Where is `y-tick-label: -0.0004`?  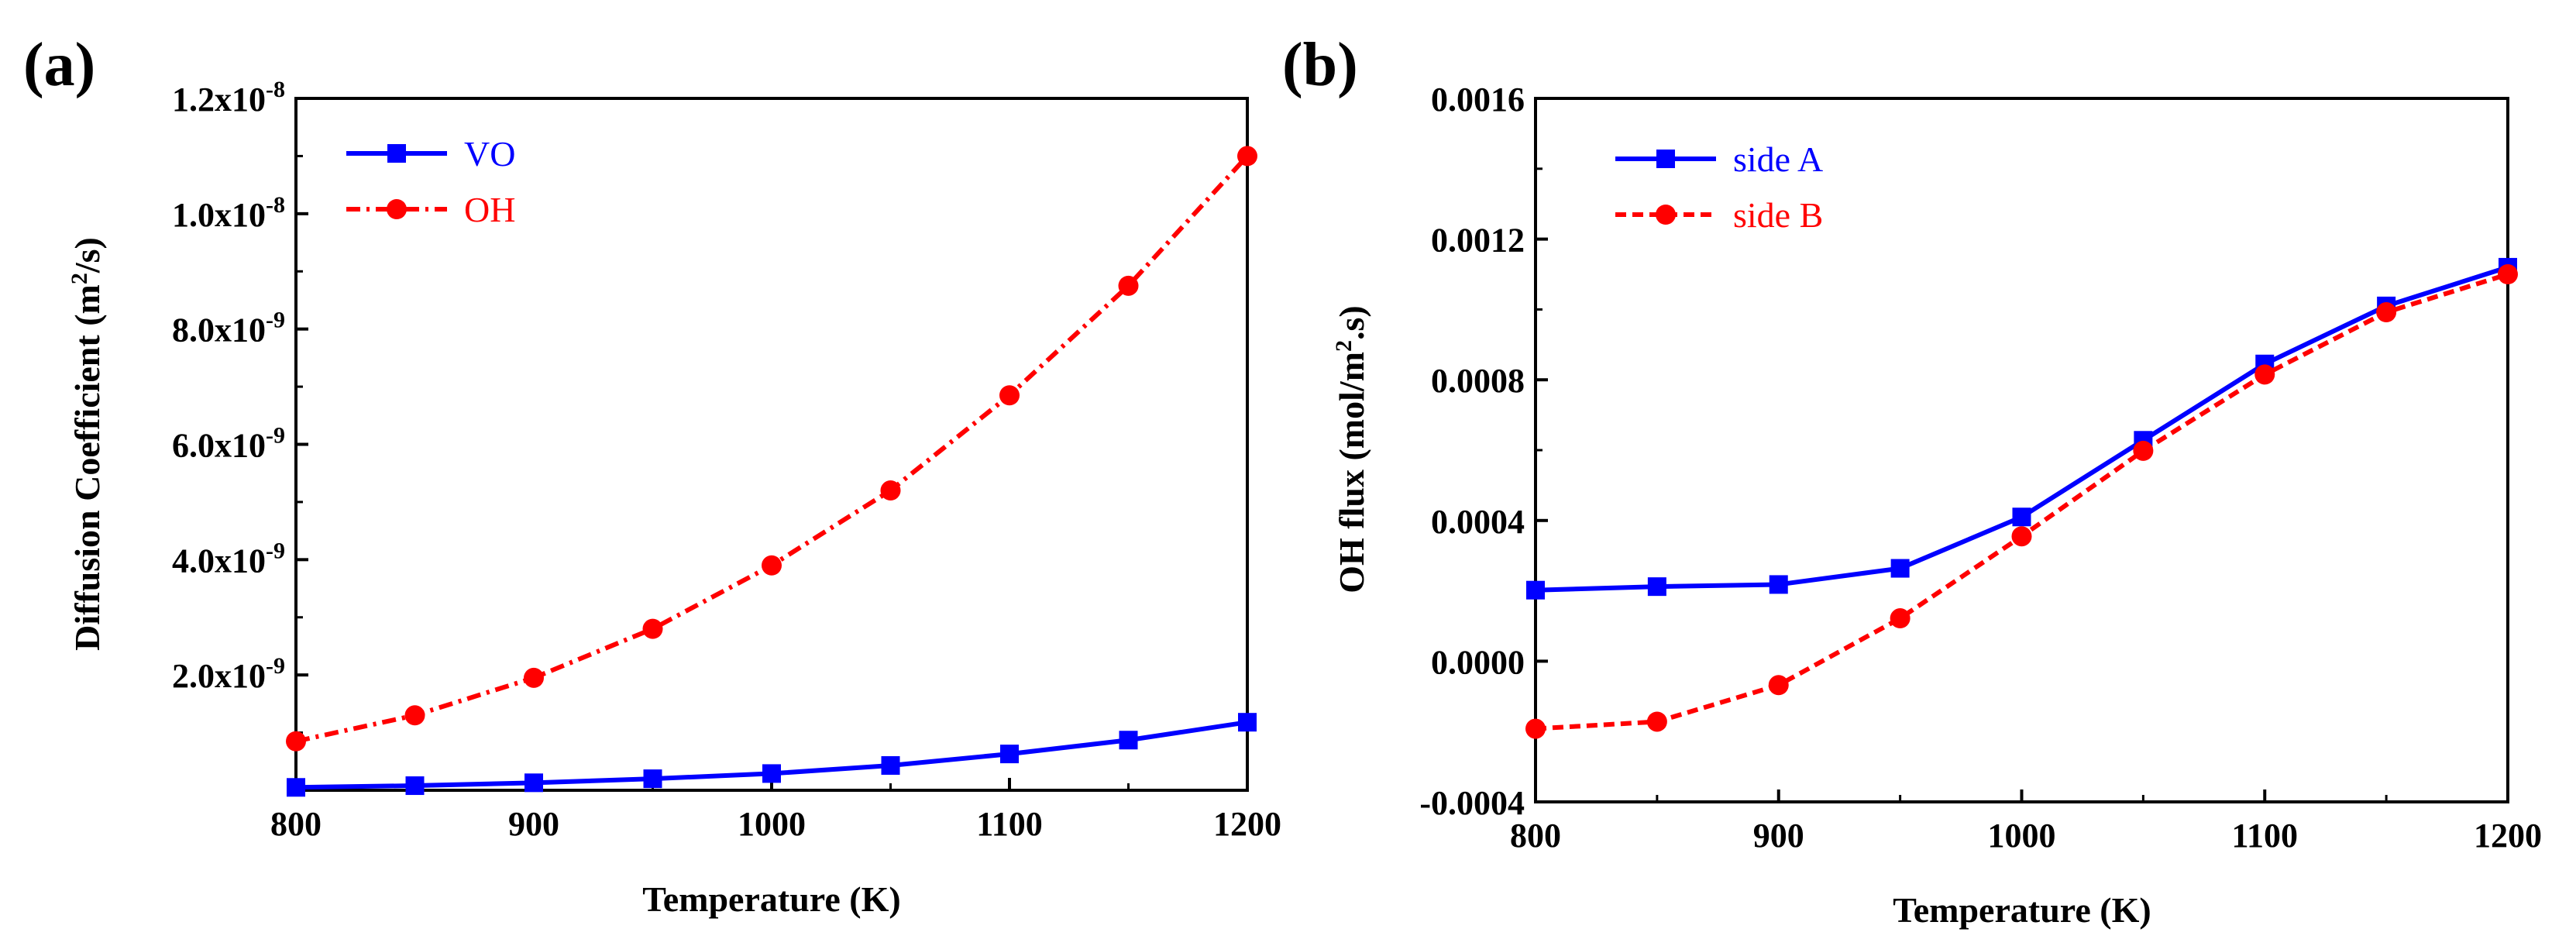
y-tick-label: -0.0004 is located at coordinates (1472, 803).